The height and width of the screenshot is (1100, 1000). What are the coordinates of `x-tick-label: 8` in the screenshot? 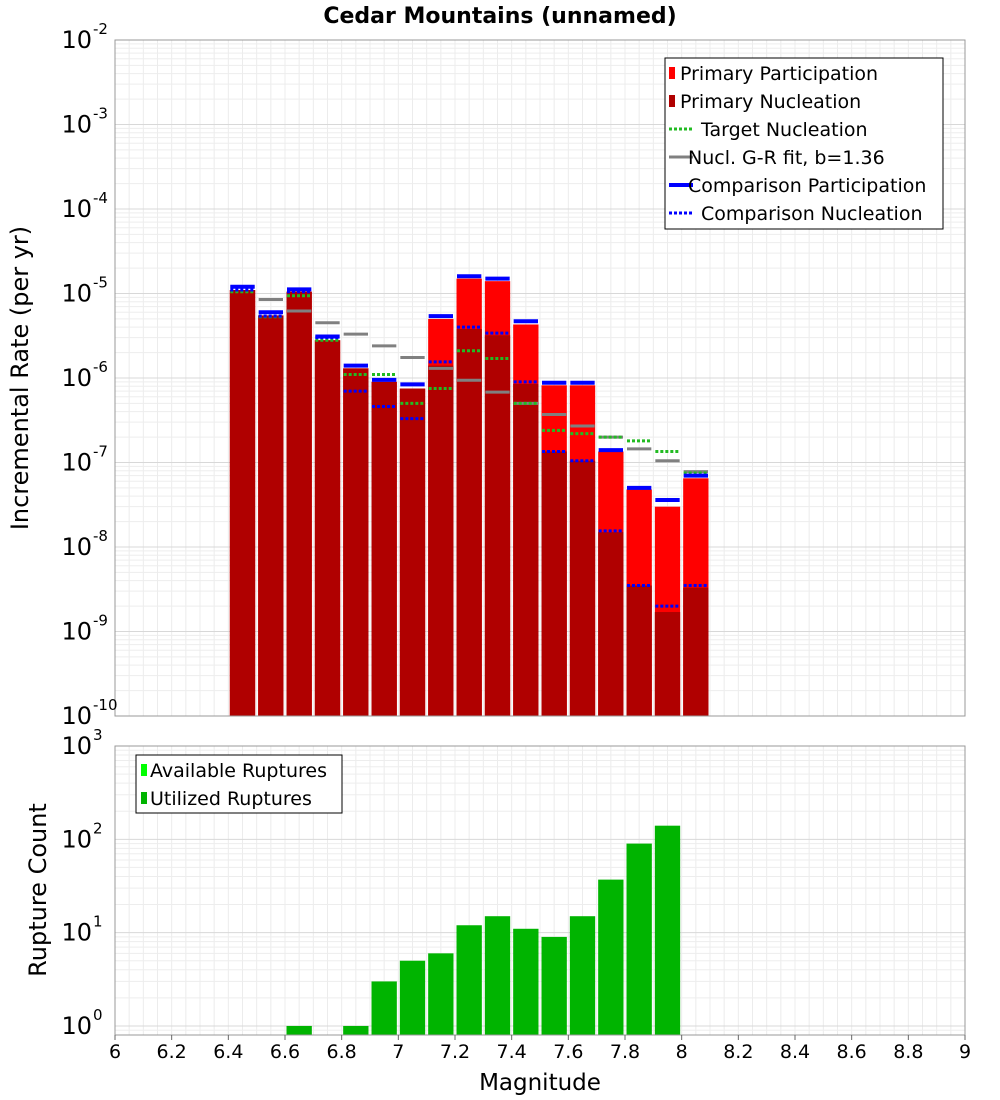 It's located at (682, 1052).